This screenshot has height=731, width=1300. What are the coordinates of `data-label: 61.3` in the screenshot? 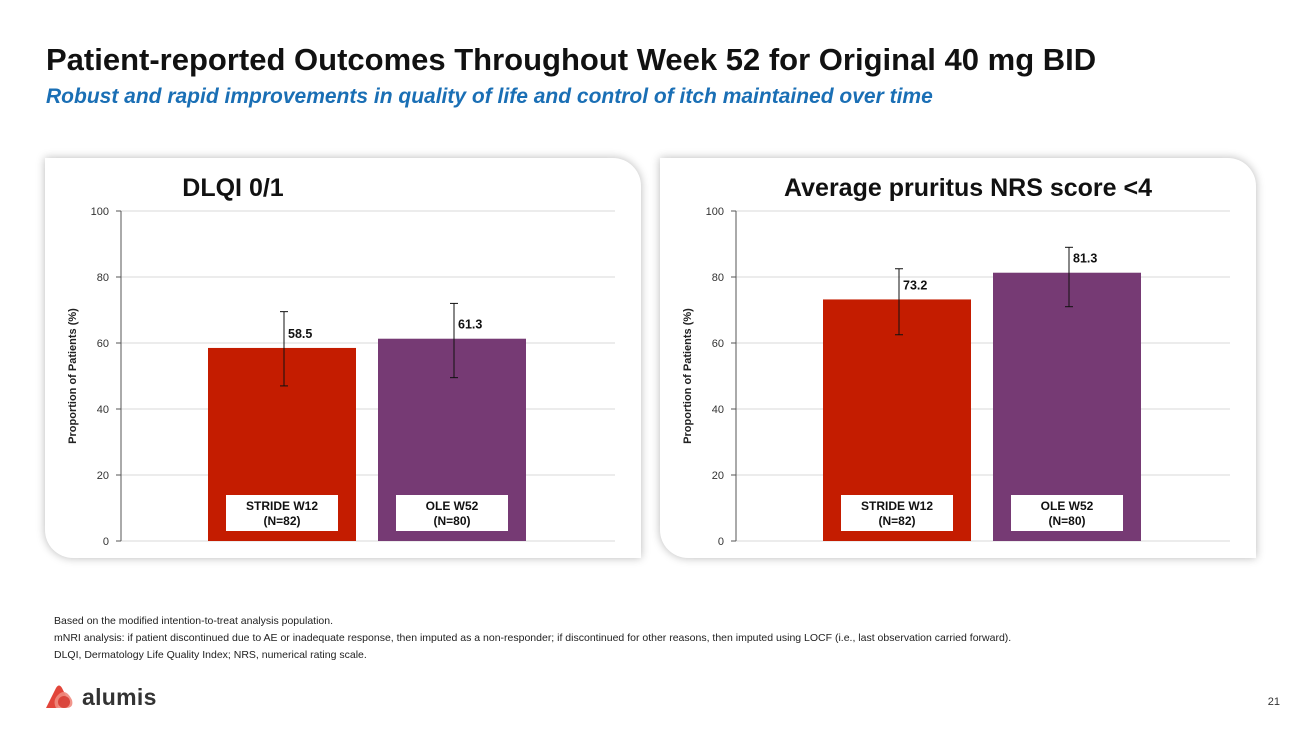 It's located at (470, 325).